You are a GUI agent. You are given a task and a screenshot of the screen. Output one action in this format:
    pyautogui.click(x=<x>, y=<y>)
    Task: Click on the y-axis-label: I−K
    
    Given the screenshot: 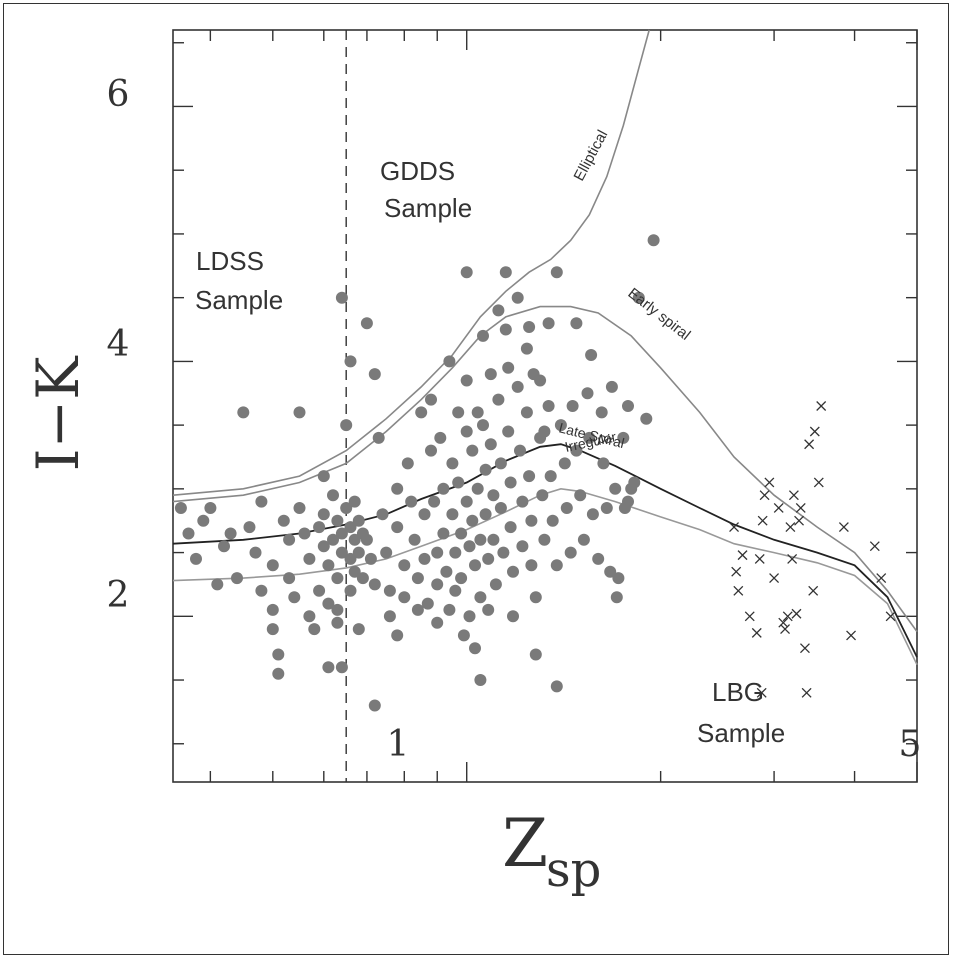 What is the action you would take?
    pyautogui.click(x=58, y=413)
    